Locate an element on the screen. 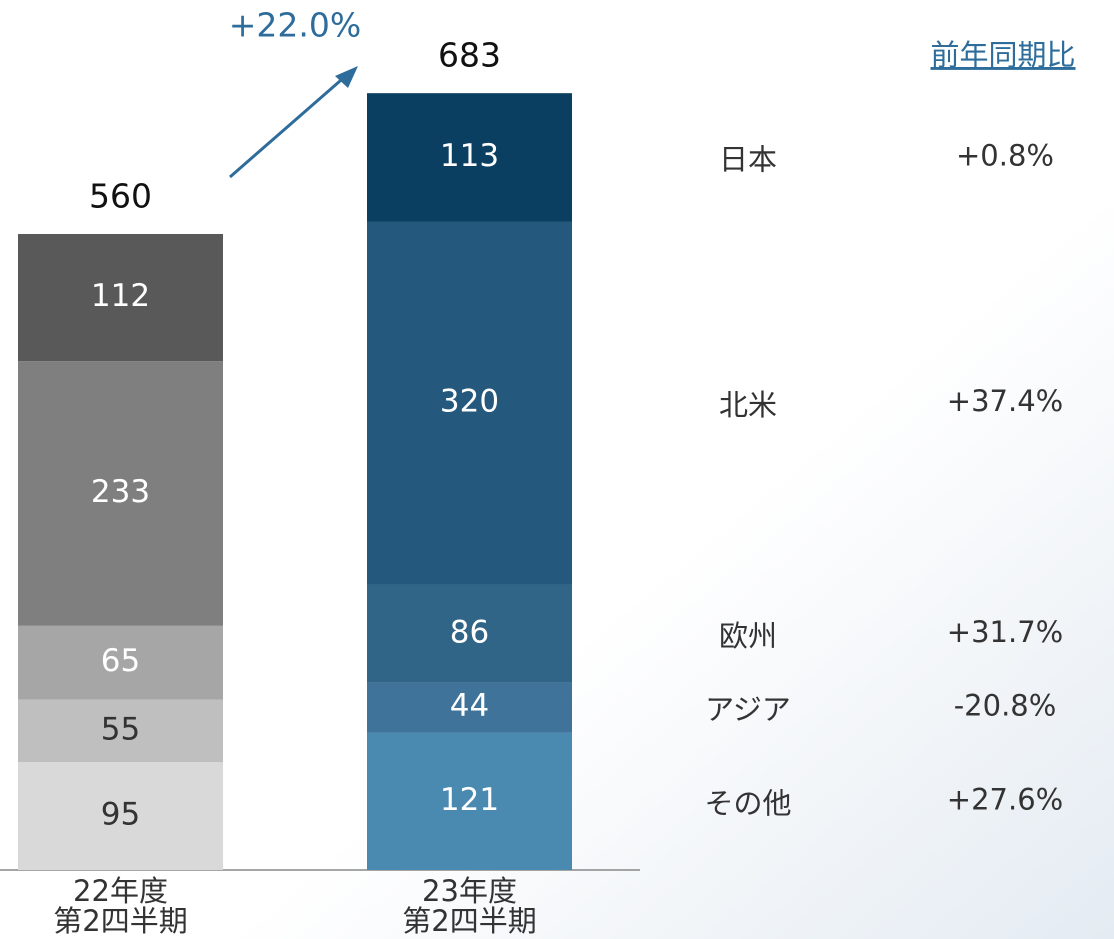 The image size is (1114, 939). category-label: 23年度 第2四半期 is located at coordinates (469, 906).